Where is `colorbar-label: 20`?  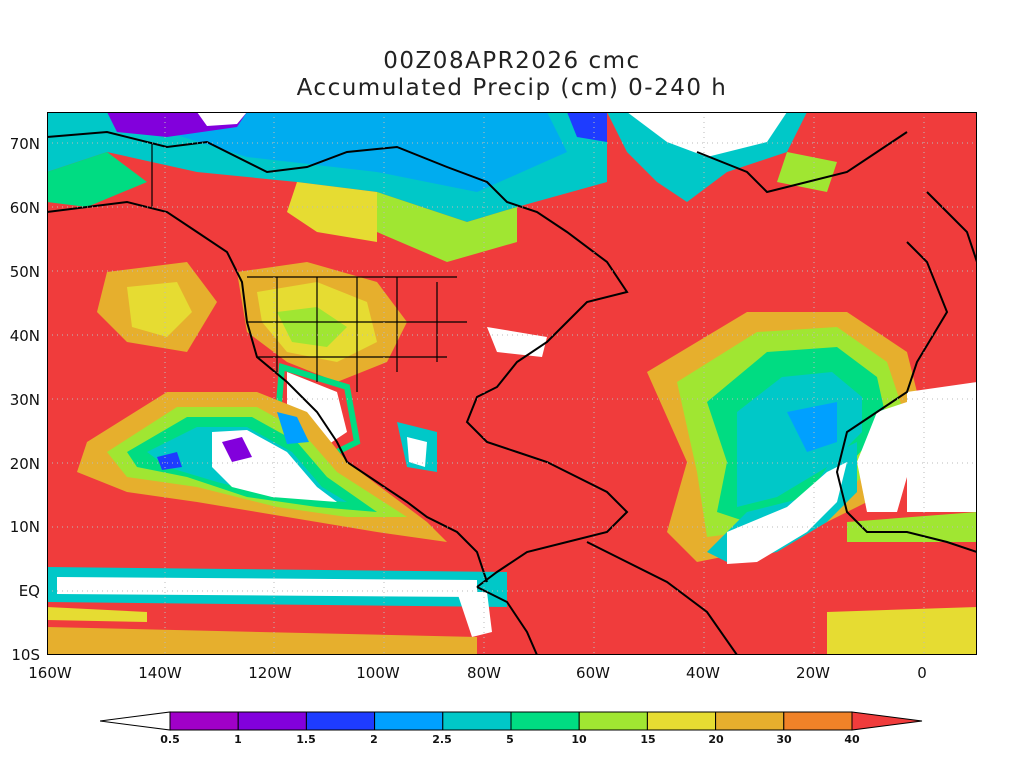
colorbar-label: 20 is located at coordinates (716, 739).